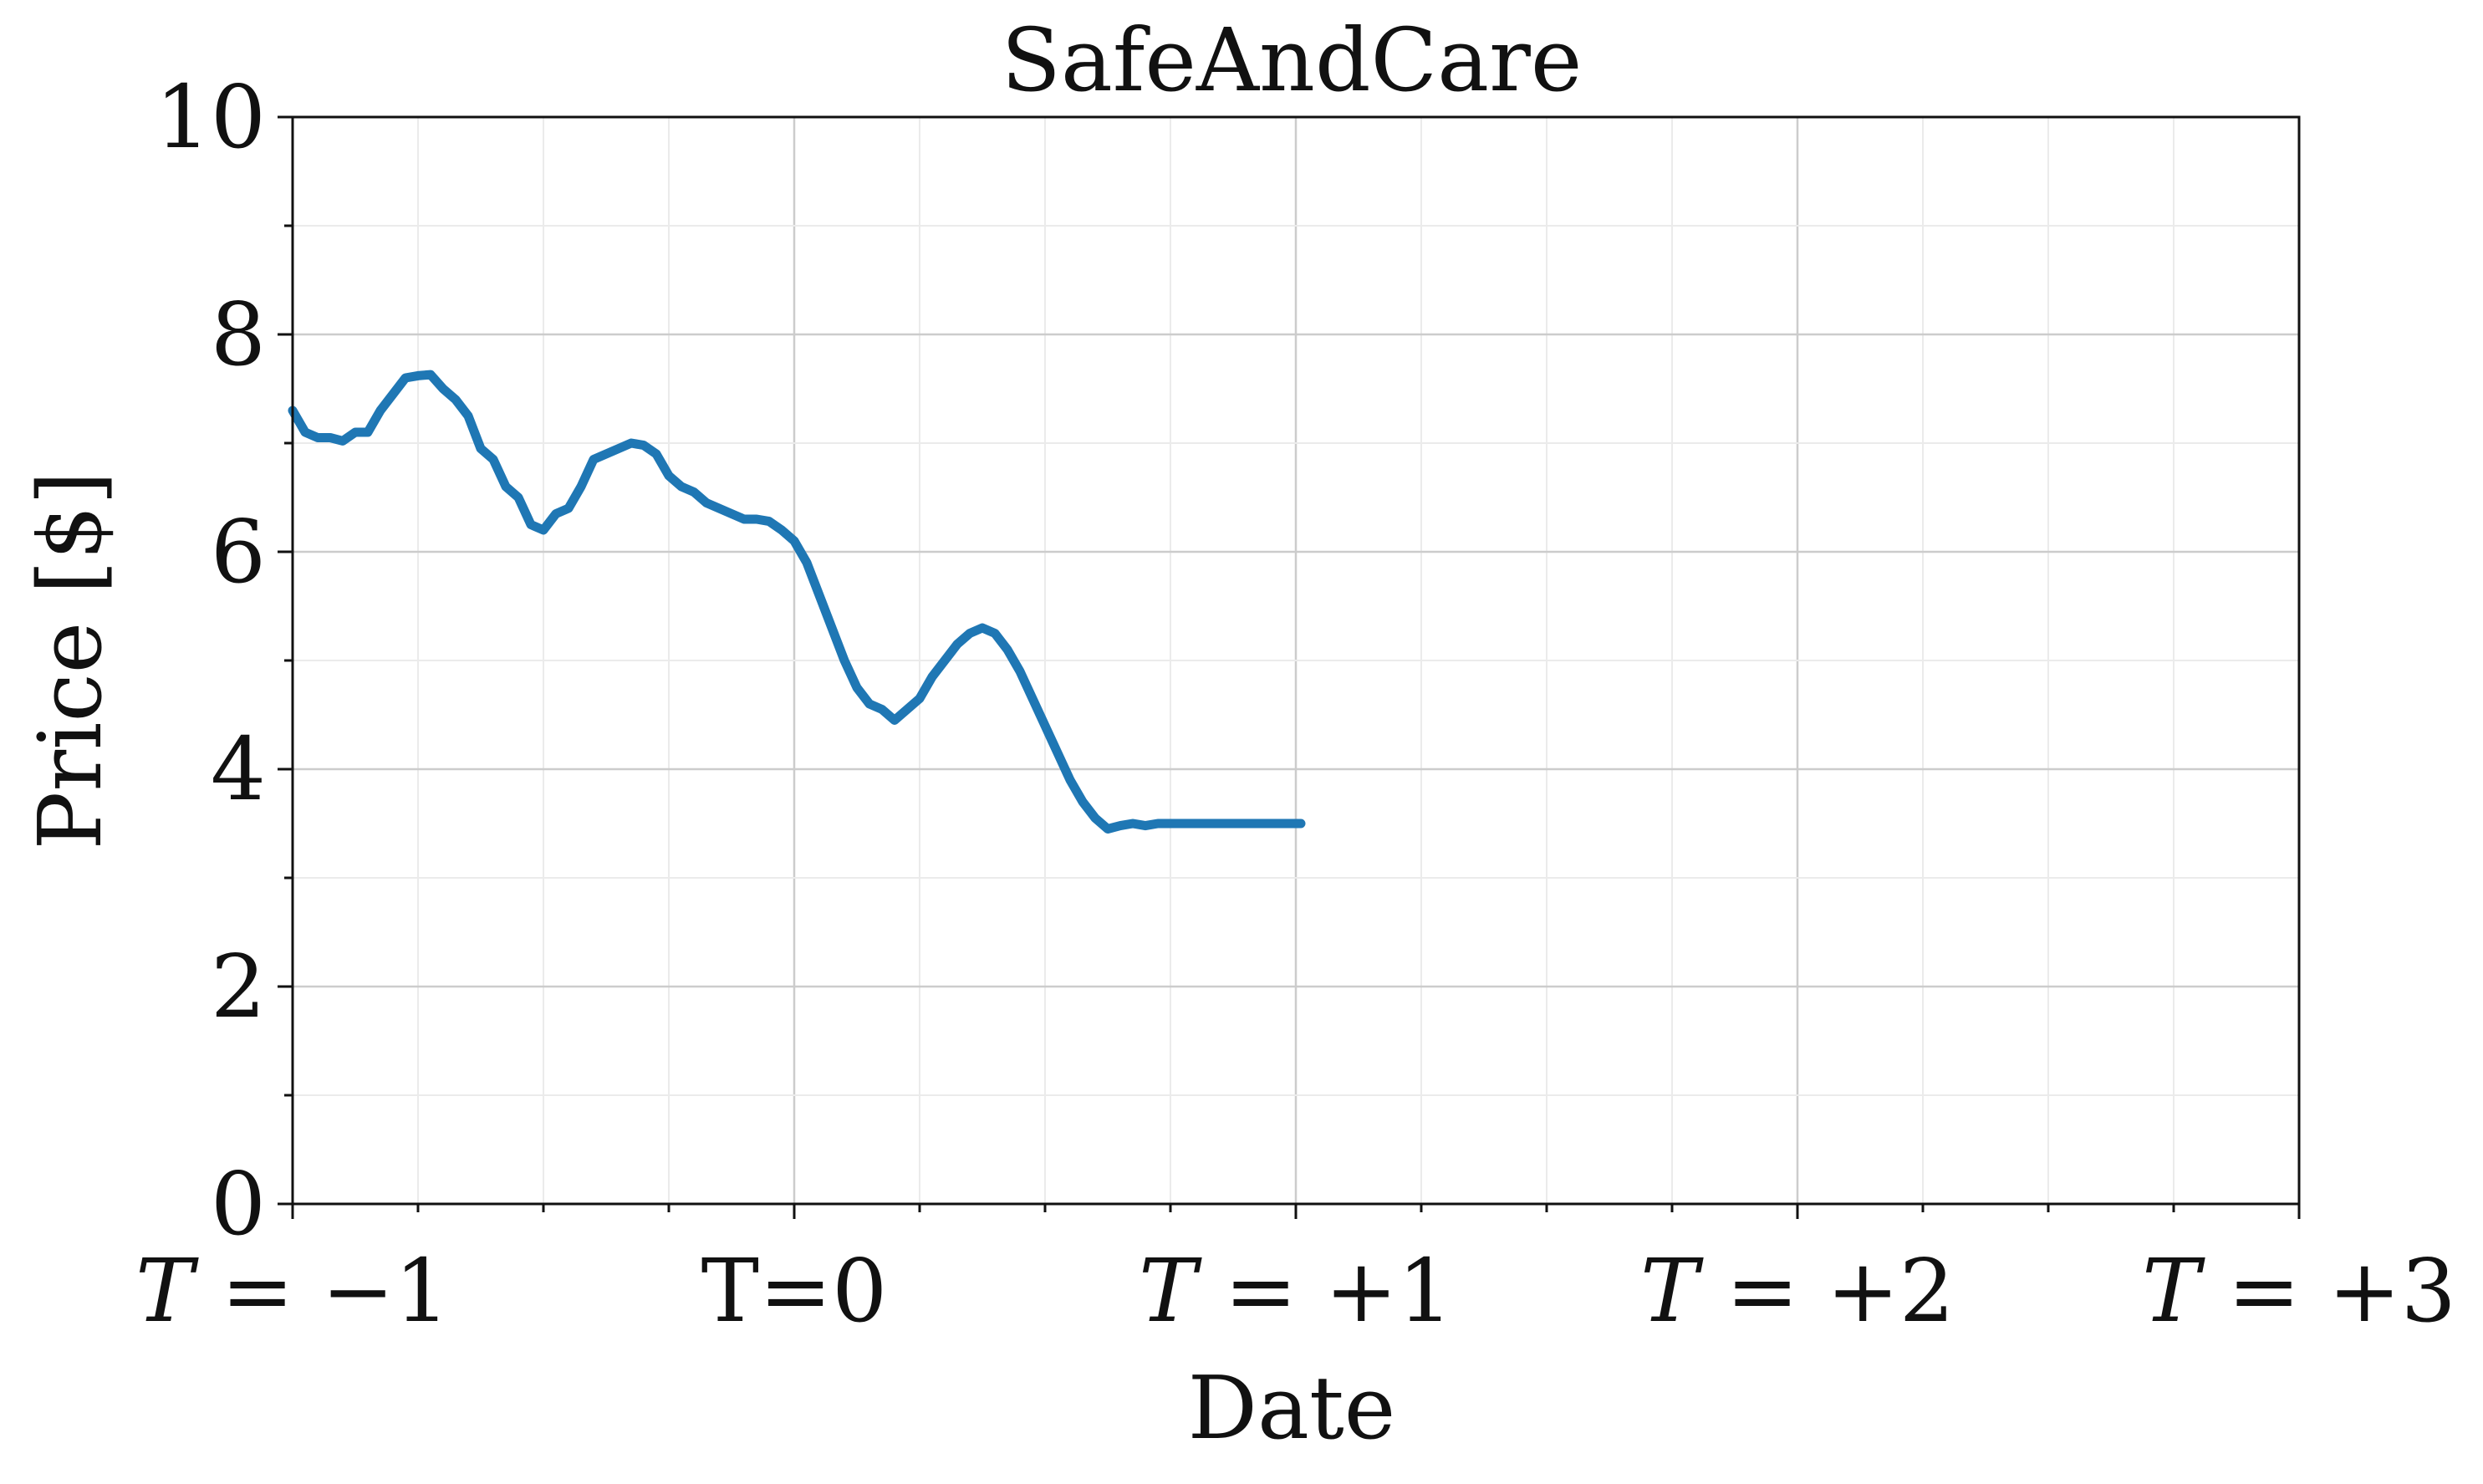  I want to click on y-ticks-layer: 0 2 4 6 8 10, so click(224, 660).